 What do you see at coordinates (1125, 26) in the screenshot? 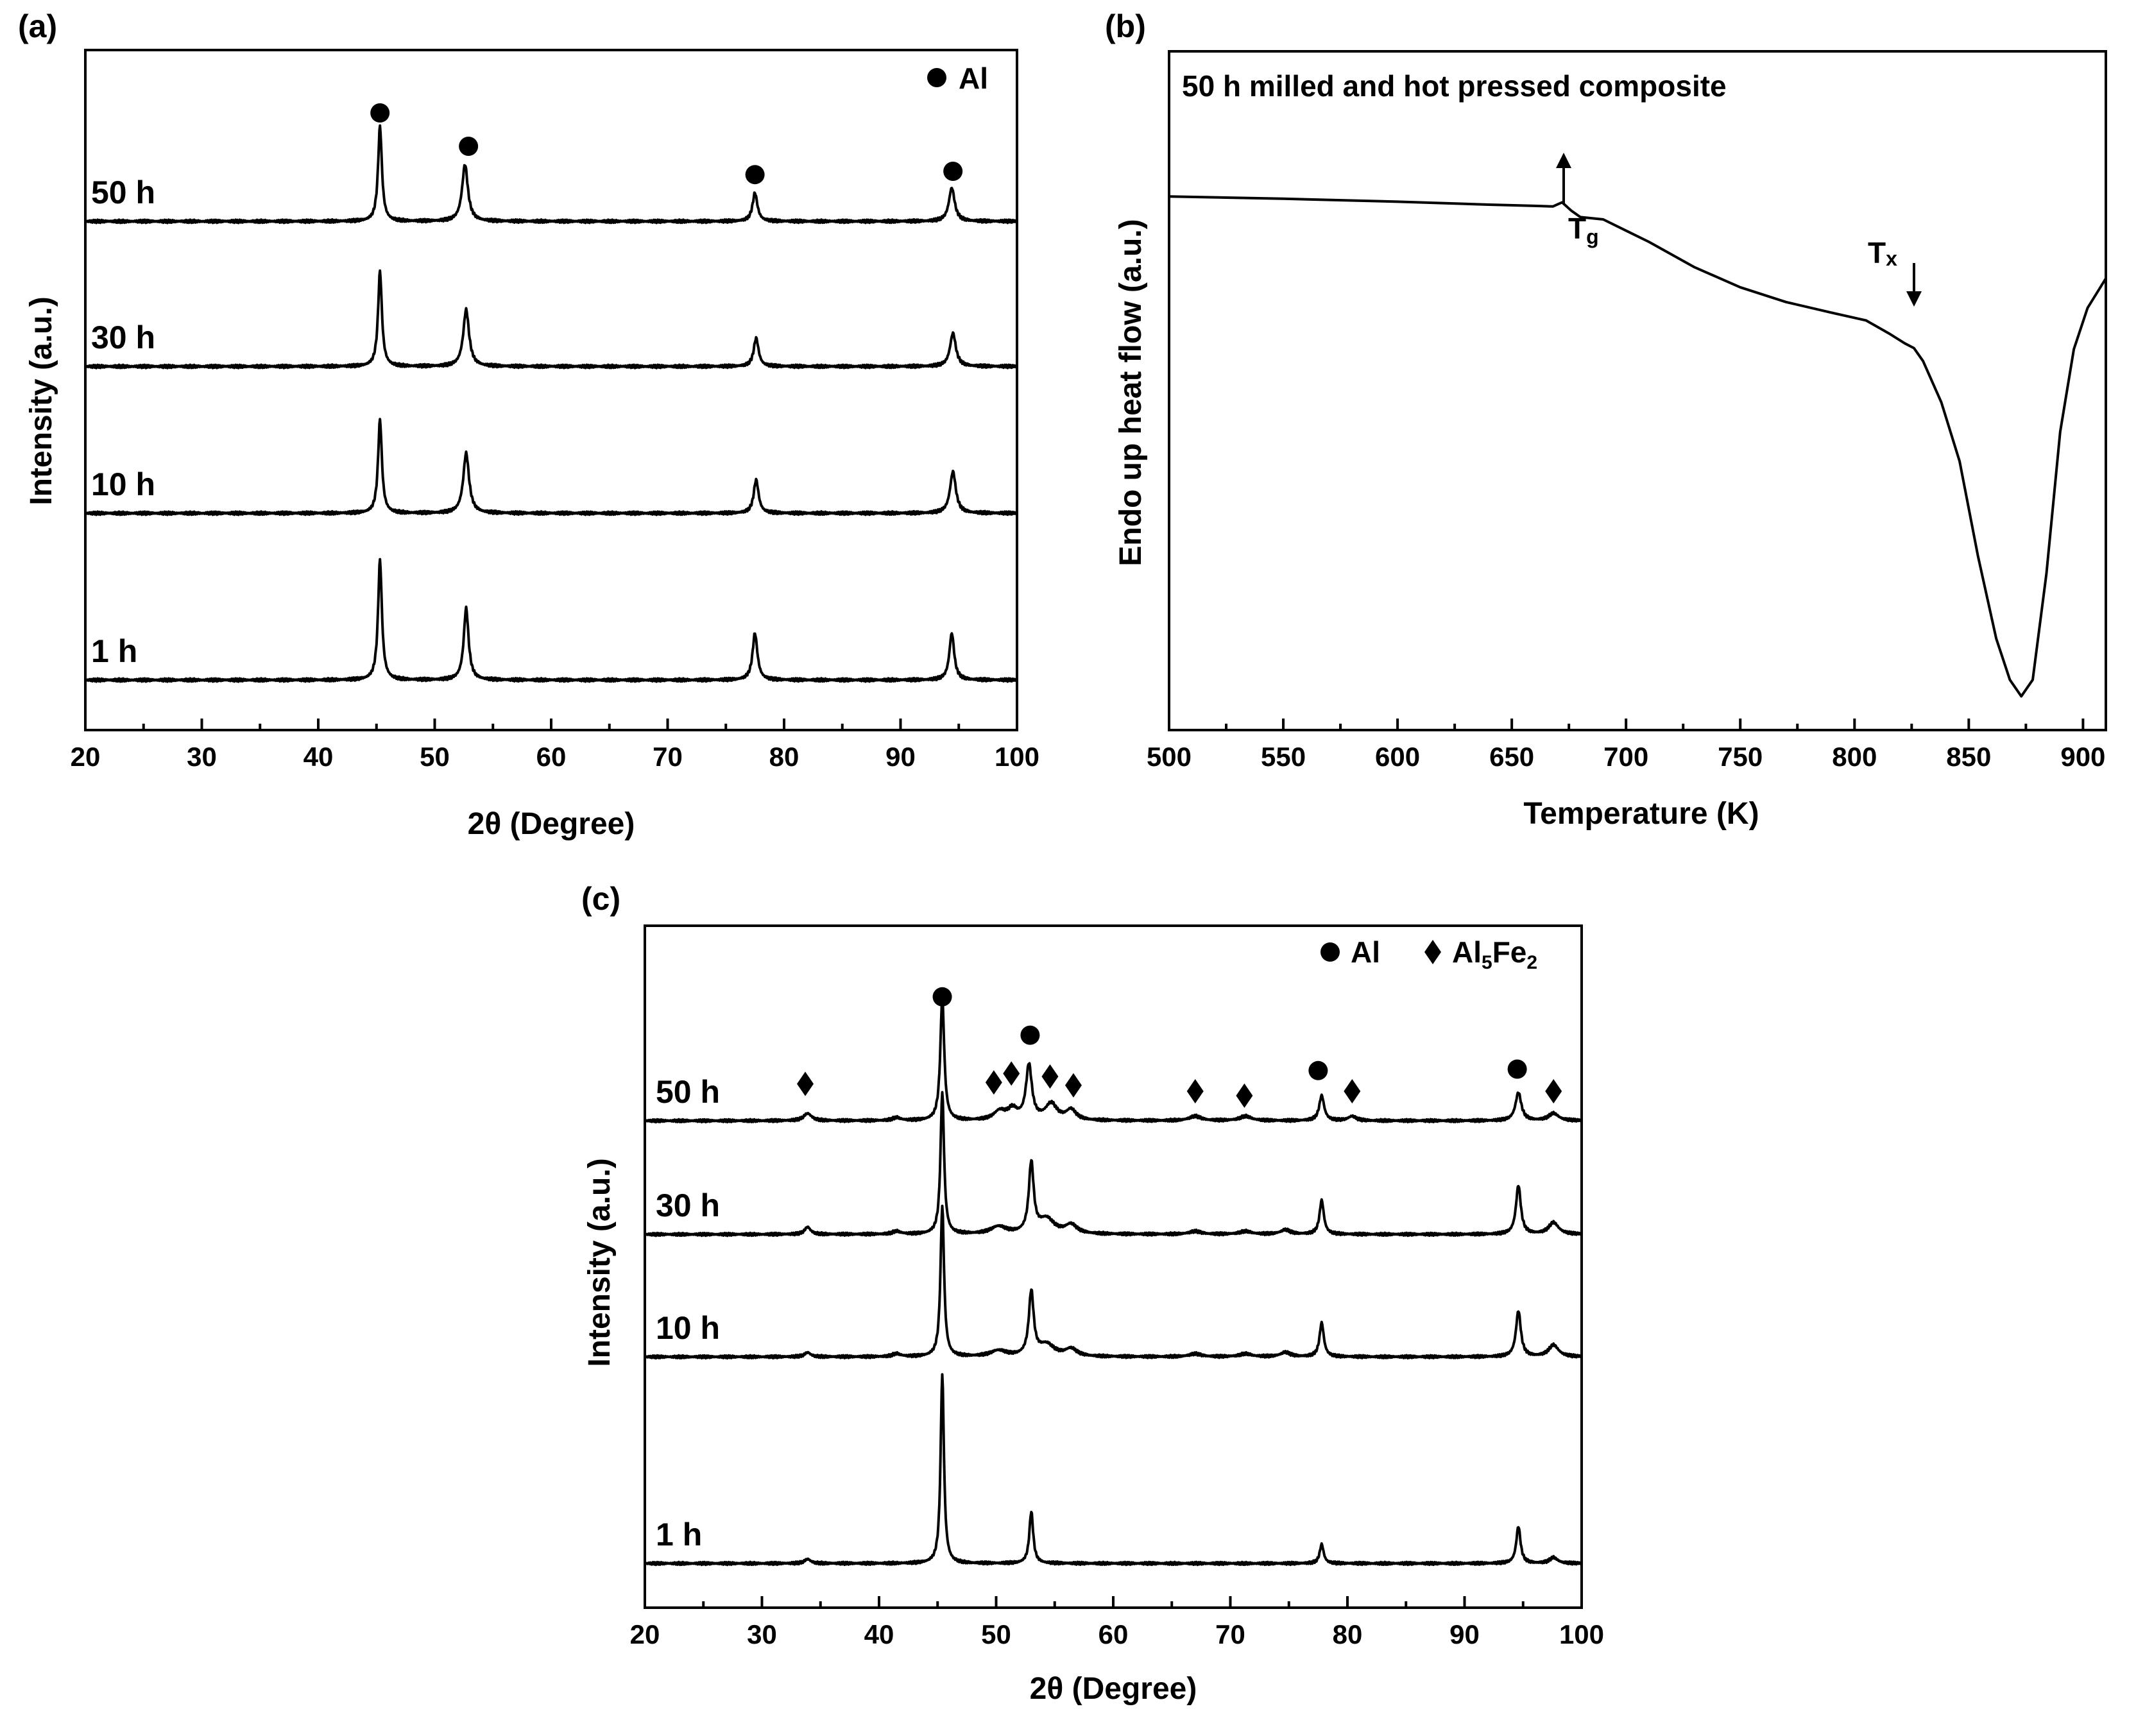
I see `panel-b-label: (b)` at bounding box center [1125, 26].